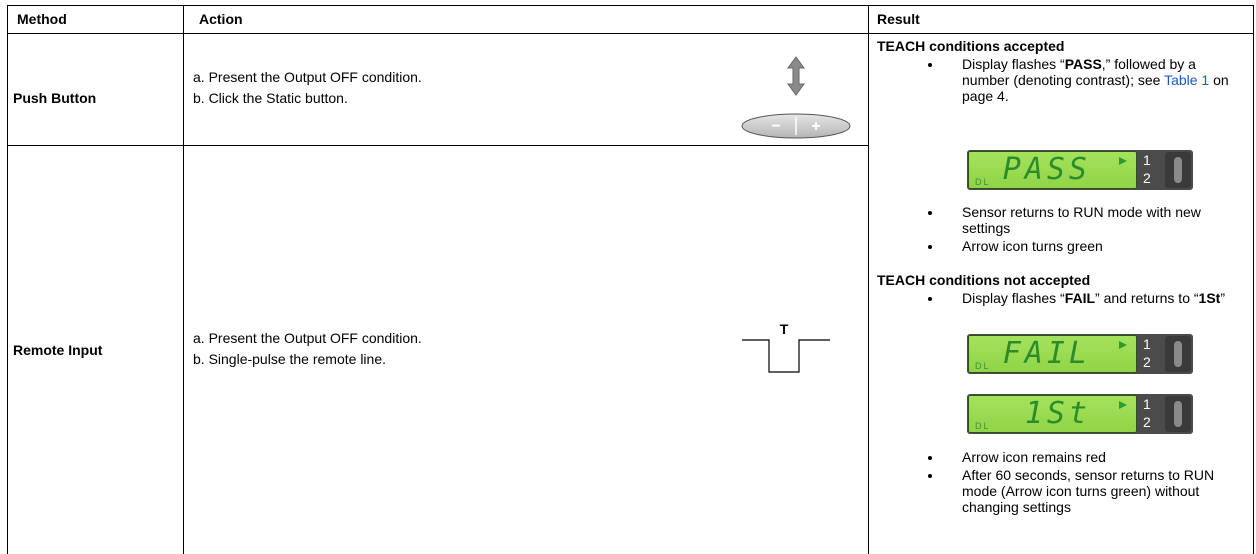  What do you see at coordinates (270, 98) in the screenshot?
I see `action-step: b. Click the Static button.` at bounding box center [270, 98].